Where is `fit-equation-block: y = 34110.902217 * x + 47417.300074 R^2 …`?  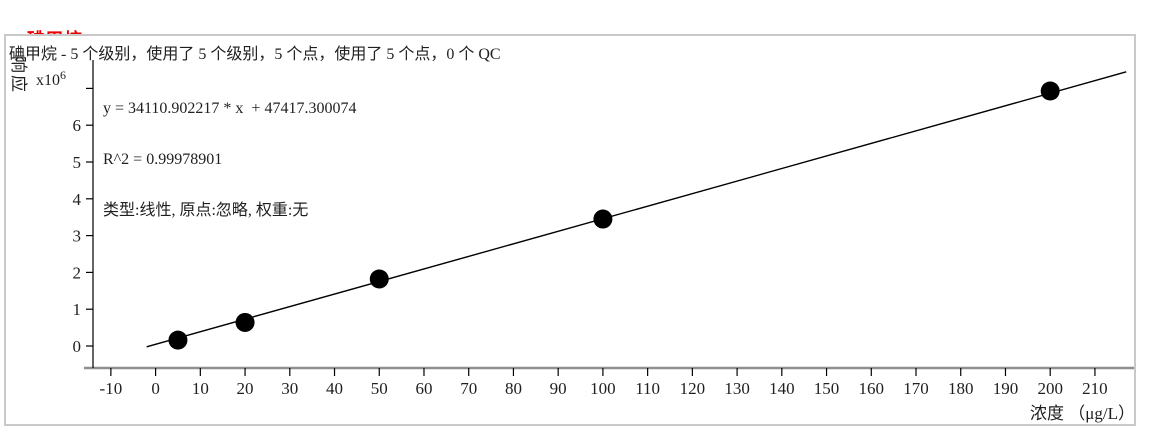
fit-equation-block: y = 34110.902217 * x + 47417.300074 R^2 … is located at coordinates (229, 159).